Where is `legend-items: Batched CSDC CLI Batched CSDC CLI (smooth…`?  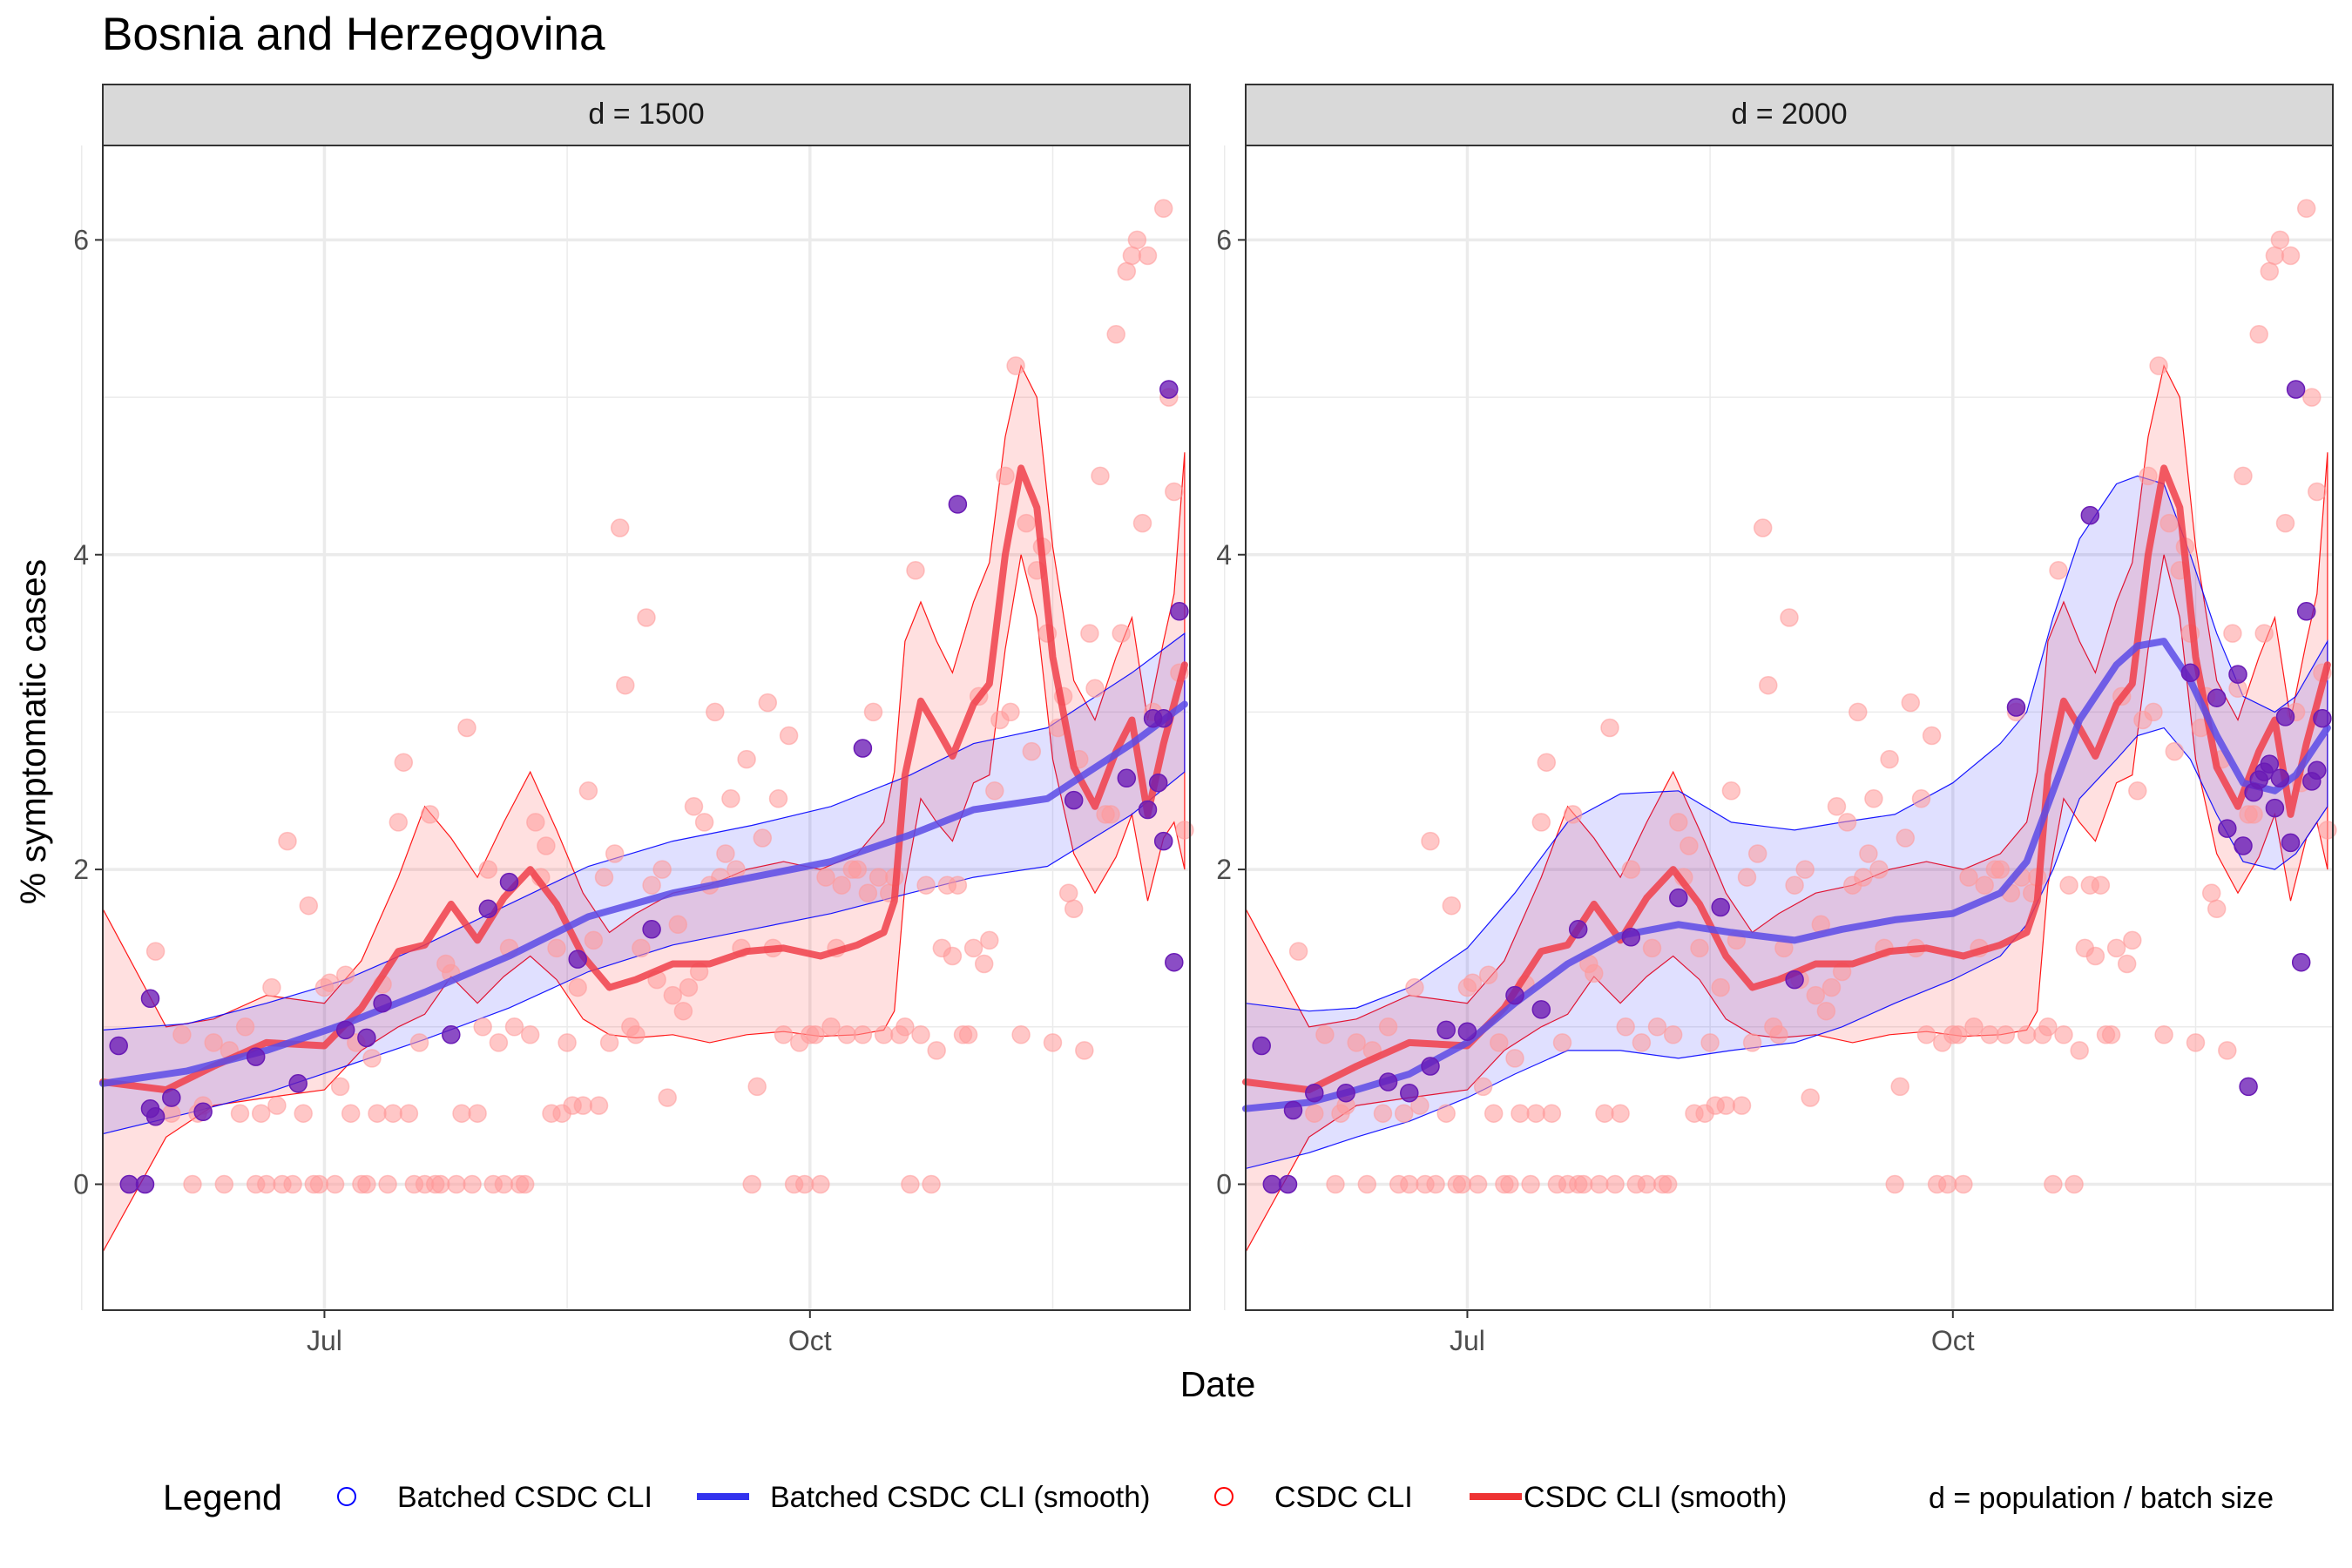 legend-items: Batched CSDC CLI Batched CSDC CLI (smooth… is located at coordinates (1062, 1497).